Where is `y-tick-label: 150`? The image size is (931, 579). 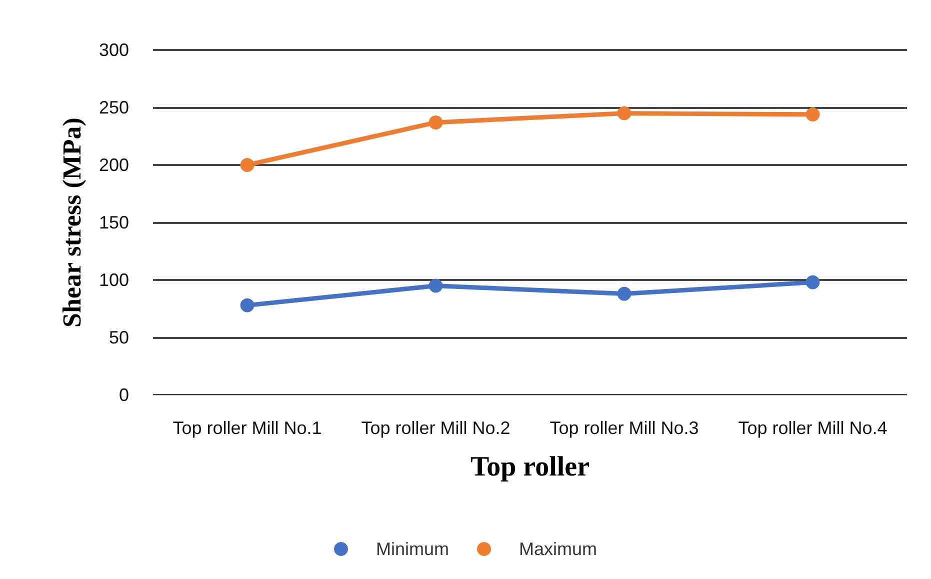 y-tick-label: 150 is located at coordinates (113, 222).